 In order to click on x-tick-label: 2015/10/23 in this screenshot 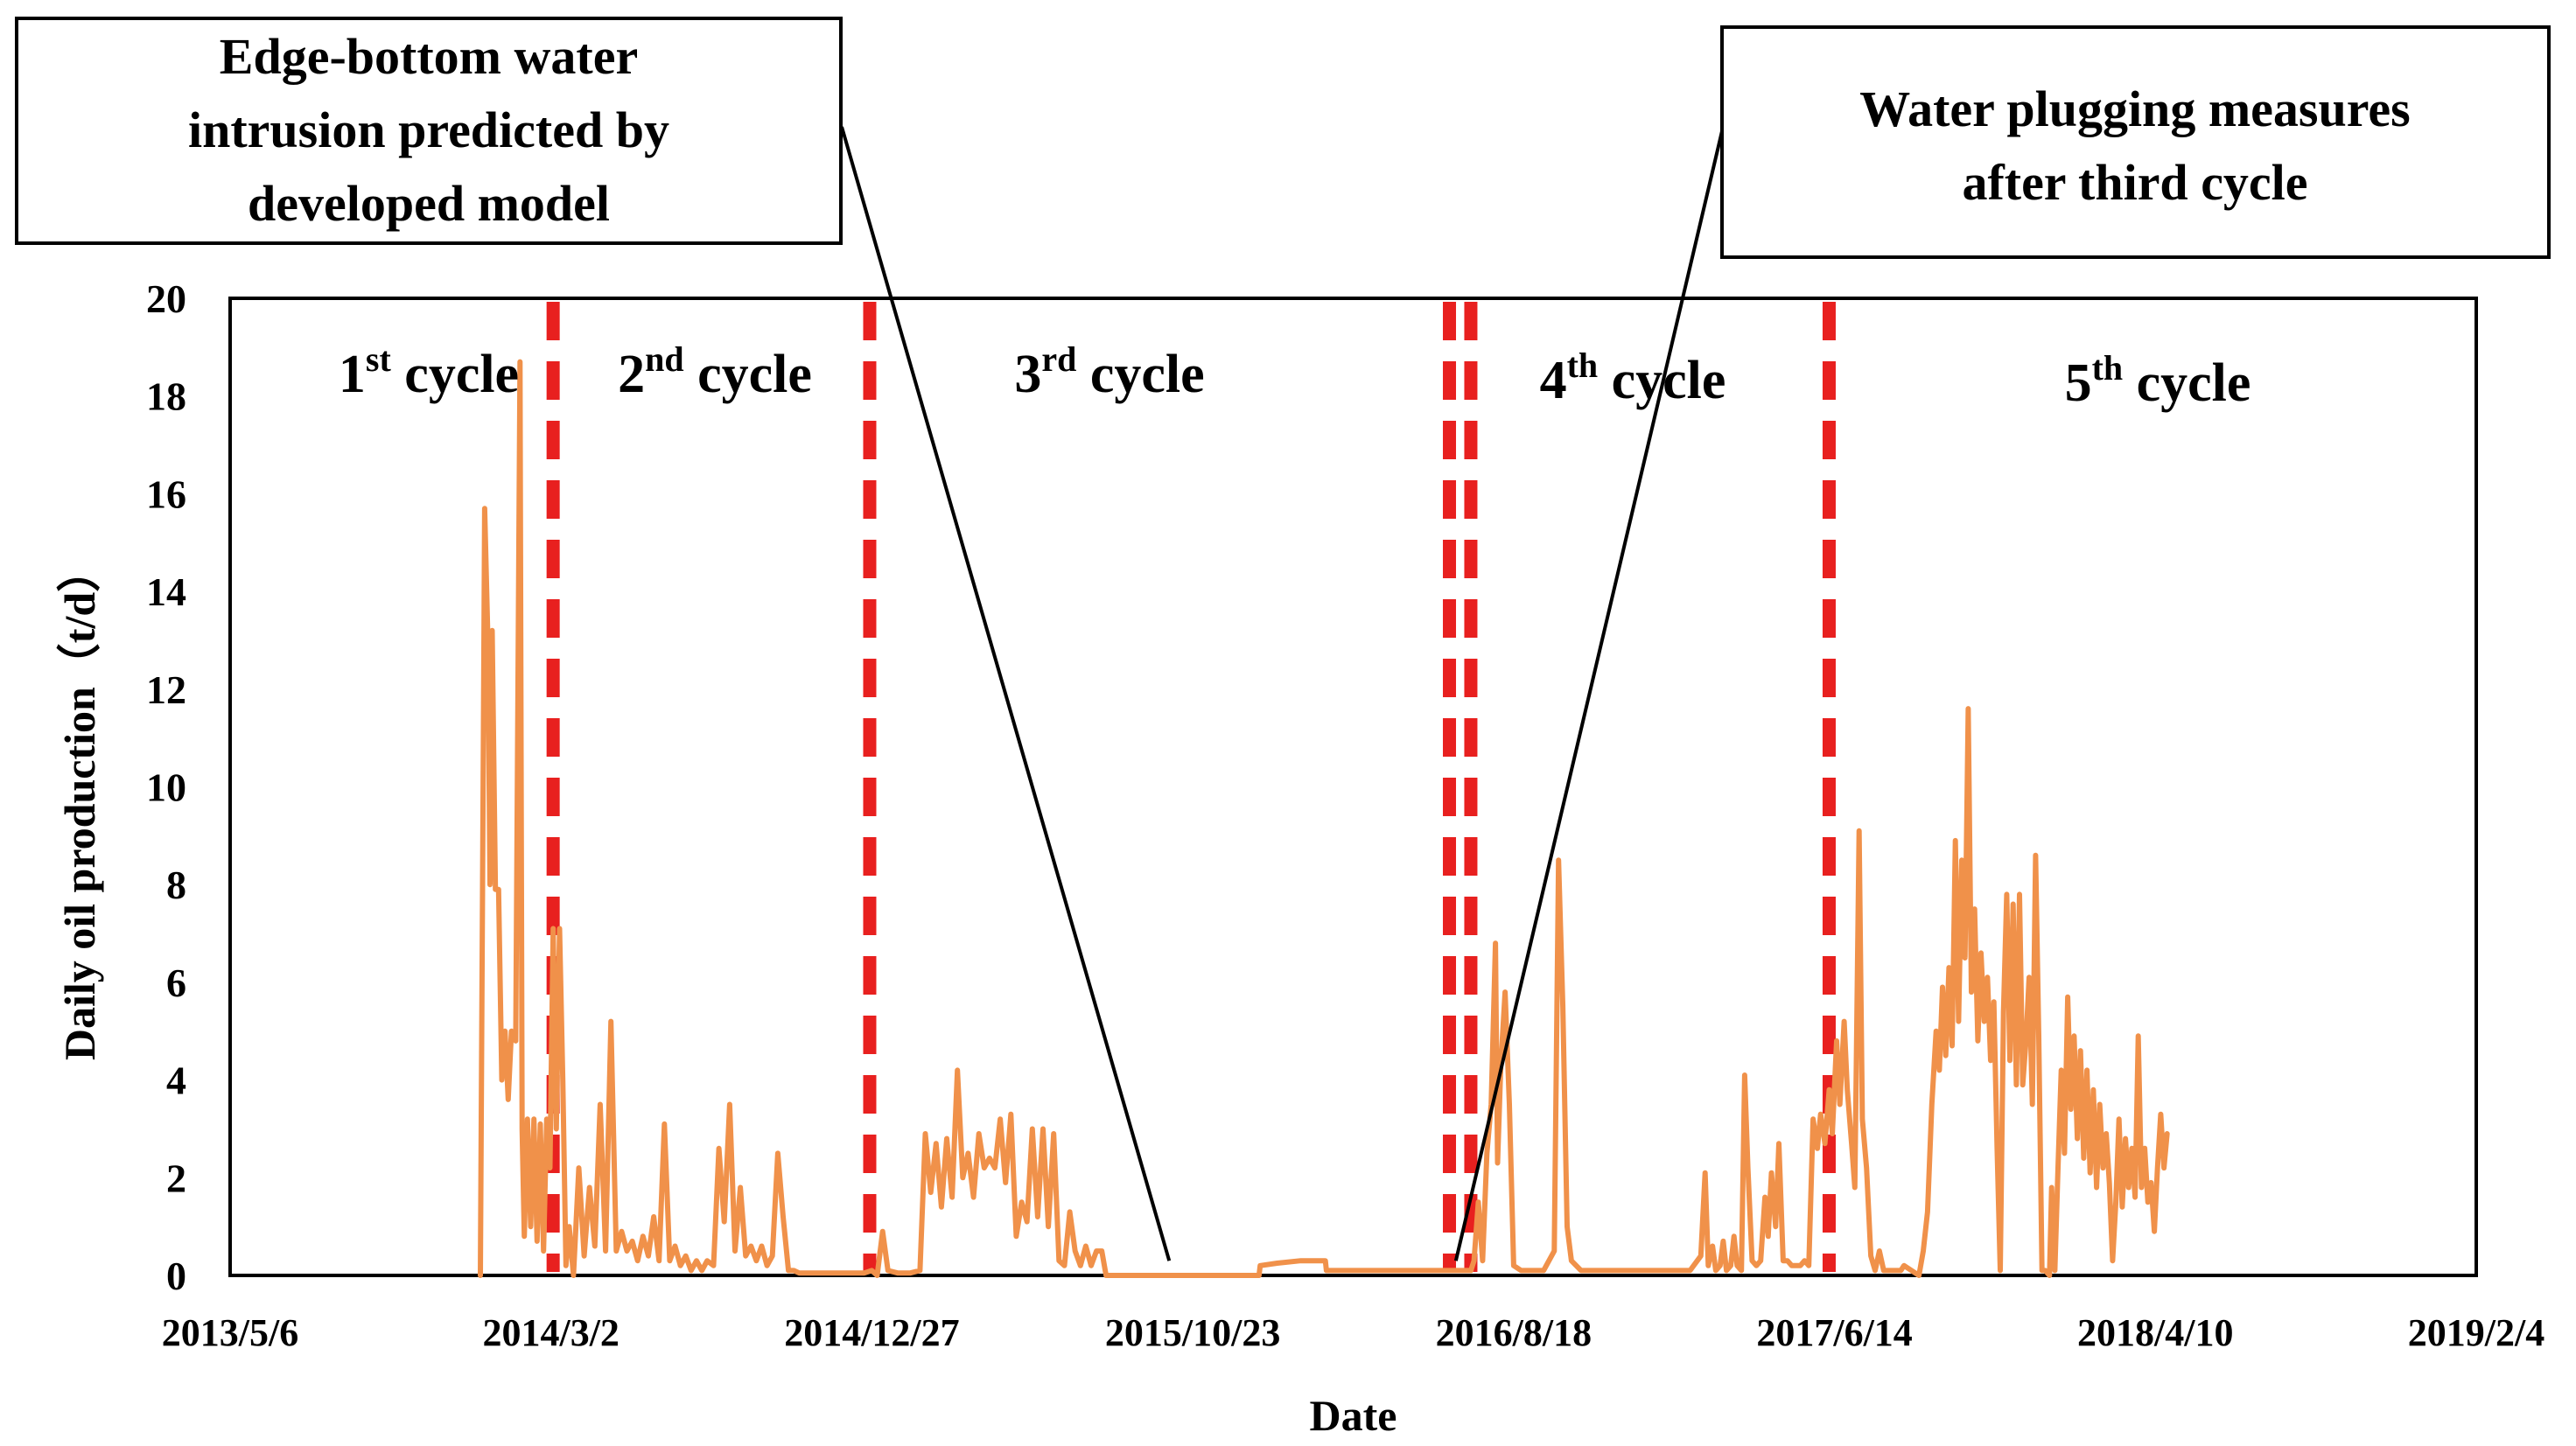, I will do `click(1192, 1332)`.